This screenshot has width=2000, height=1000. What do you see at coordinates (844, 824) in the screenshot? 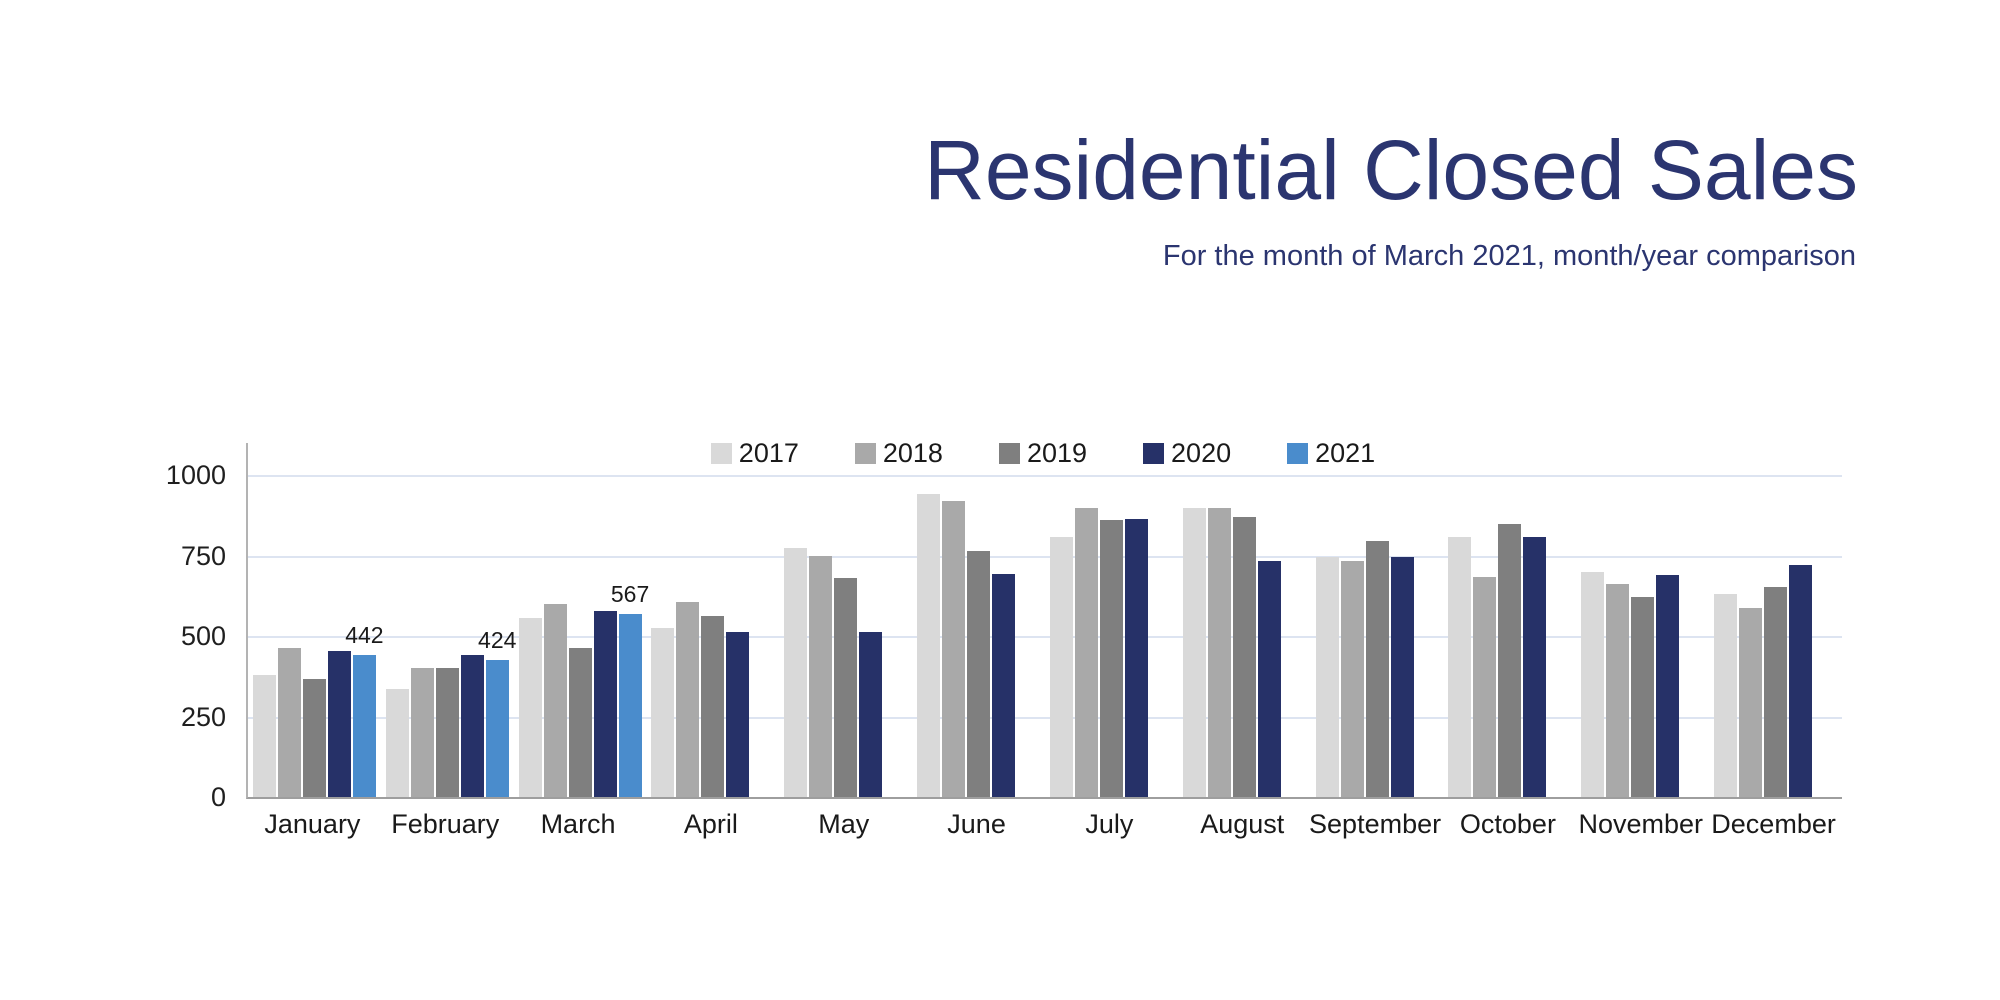
I see `x-axis-label-may: May` at bounding box center [844, 824].